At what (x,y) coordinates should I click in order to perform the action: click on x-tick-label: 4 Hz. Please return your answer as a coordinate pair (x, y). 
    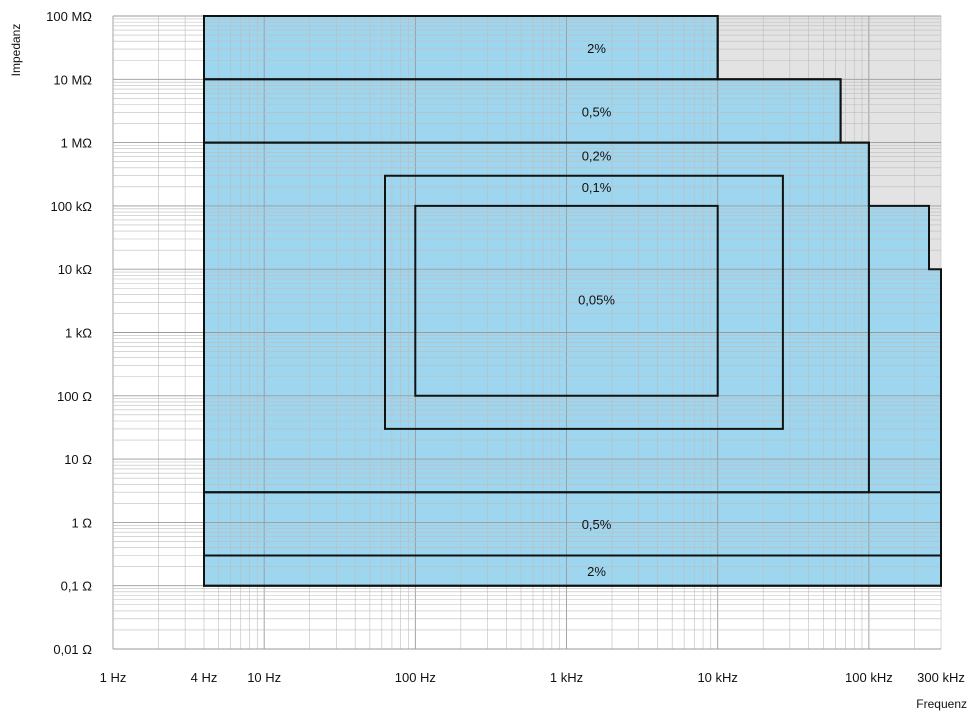
    Looking at the image, I should click on (204, 677).